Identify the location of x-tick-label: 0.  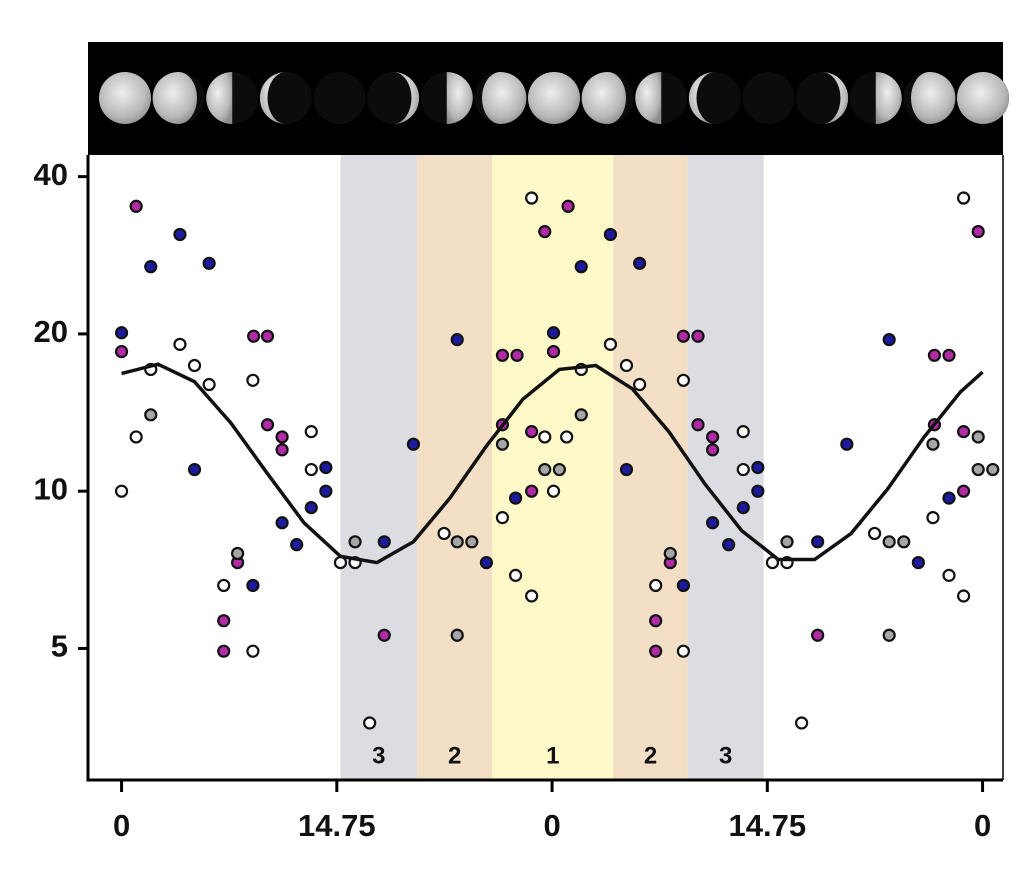
(982, 825).